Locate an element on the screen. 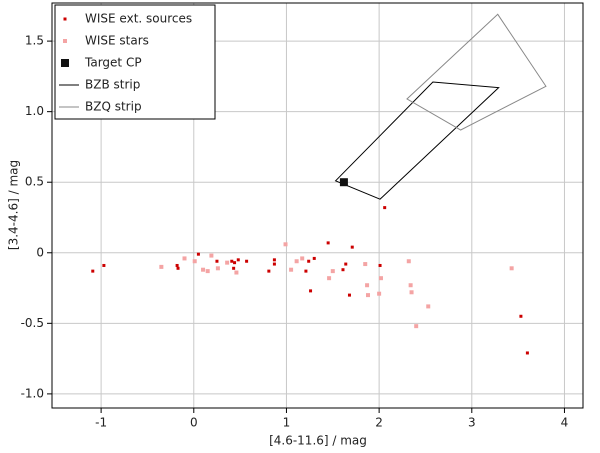  x-tick-label: 1 is located at coordinates (287, 423).